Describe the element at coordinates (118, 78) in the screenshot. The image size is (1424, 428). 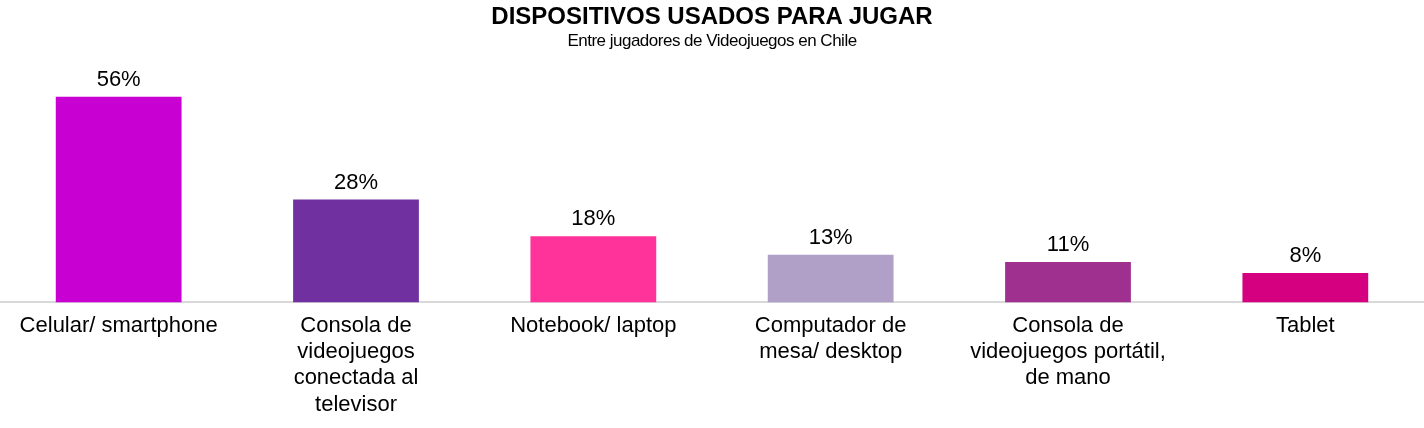
I see `data-label: 56%` at that location.